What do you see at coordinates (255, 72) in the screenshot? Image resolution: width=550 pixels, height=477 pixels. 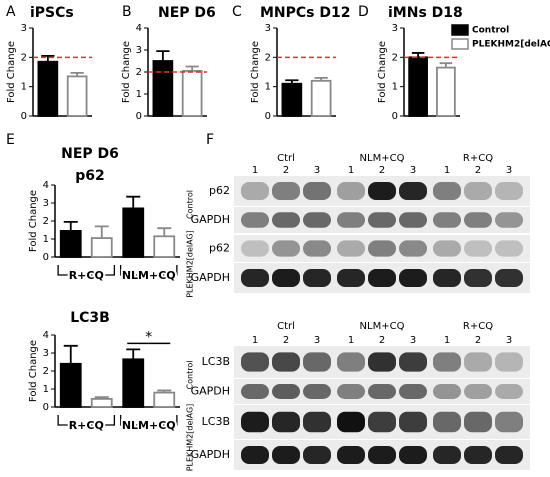 I see `y-axis-label: Fold Change` at bounding box center [255, 72].